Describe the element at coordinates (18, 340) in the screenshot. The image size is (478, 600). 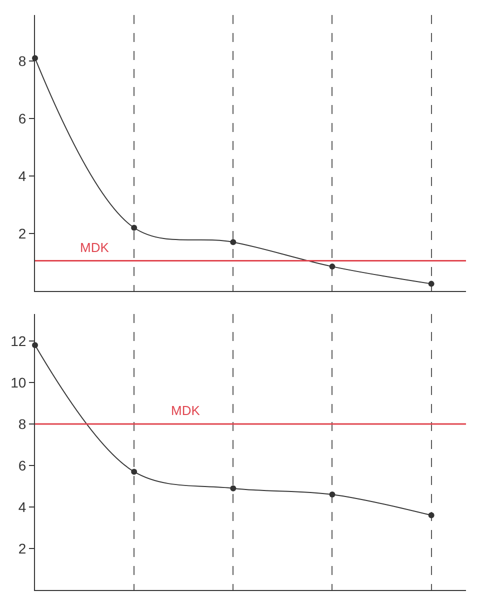
I see `y-tick-label: 12` at that location.